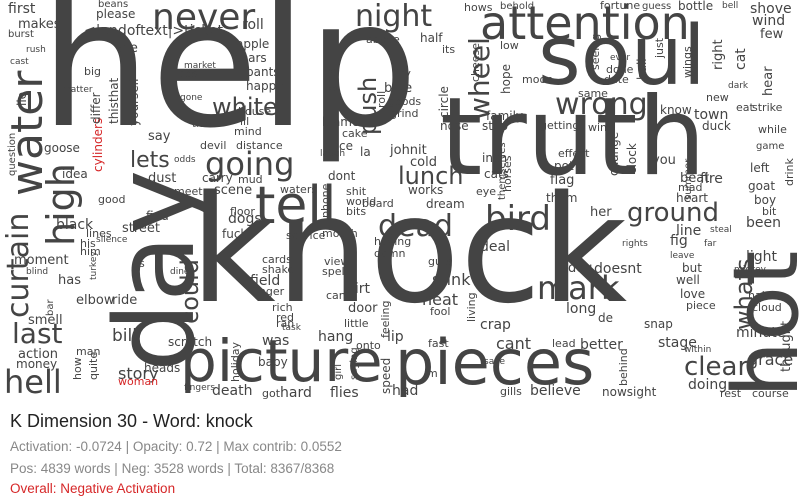 The height and width of the screenshot is (500, 800). I want to click on cloud-word: far, so click(710, 244).